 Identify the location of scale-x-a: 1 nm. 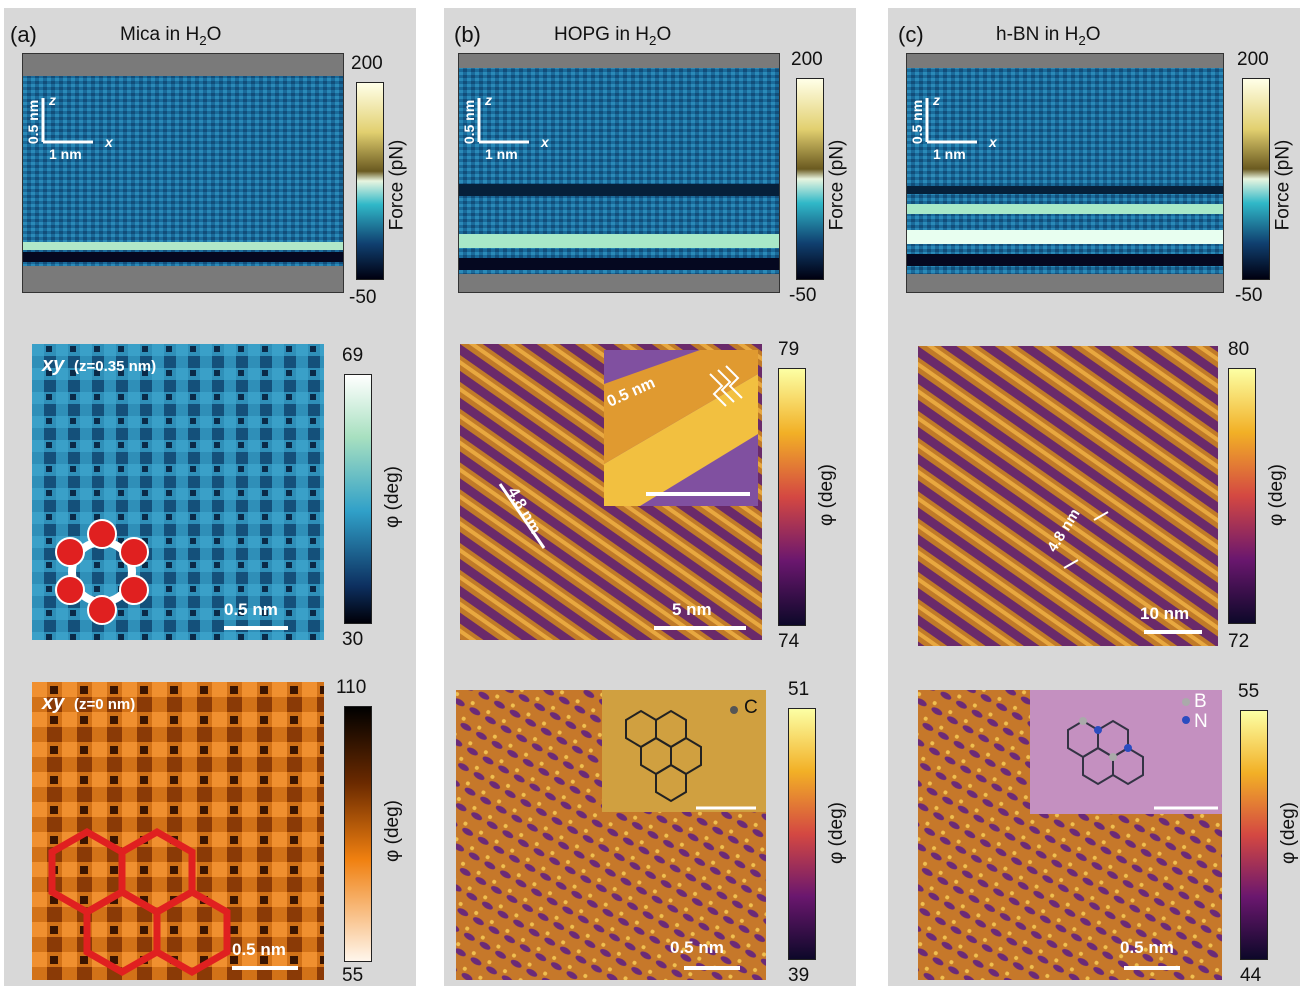
(65, 154).